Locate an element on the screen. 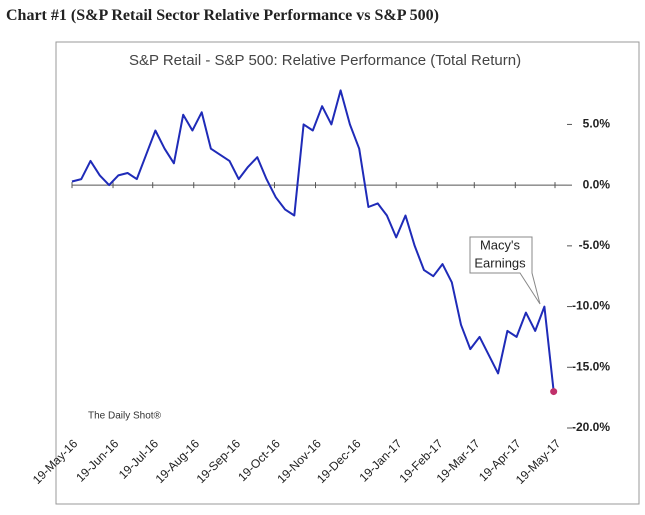  callout-box is located at coordinates (505, 270).